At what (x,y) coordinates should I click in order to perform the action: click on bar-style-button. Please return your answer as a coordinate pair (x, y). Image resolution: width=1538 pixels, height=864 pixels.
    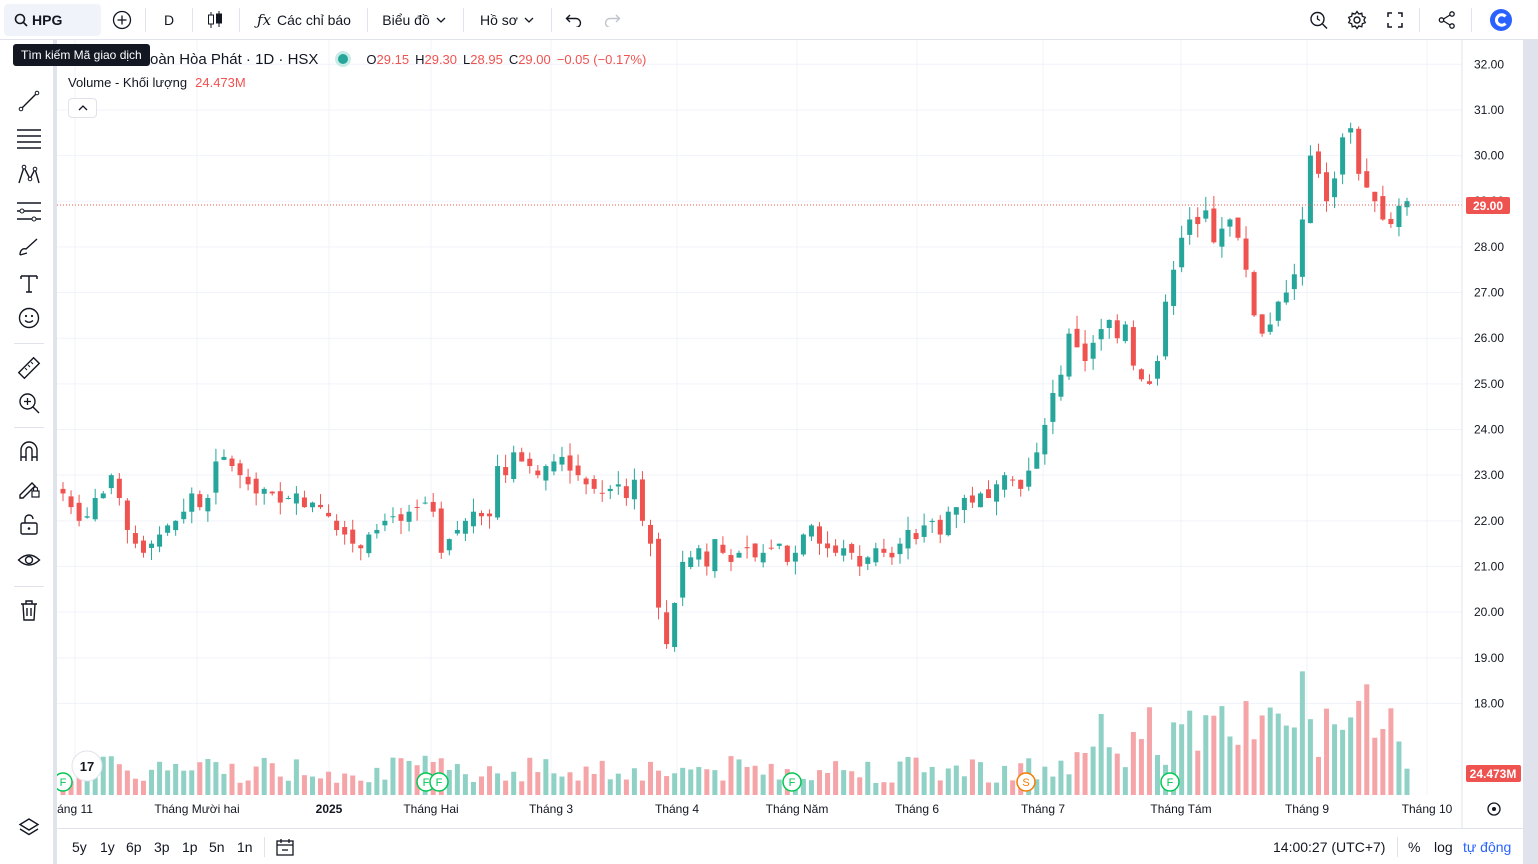
    Looking at the image, I should click on (215, 20).